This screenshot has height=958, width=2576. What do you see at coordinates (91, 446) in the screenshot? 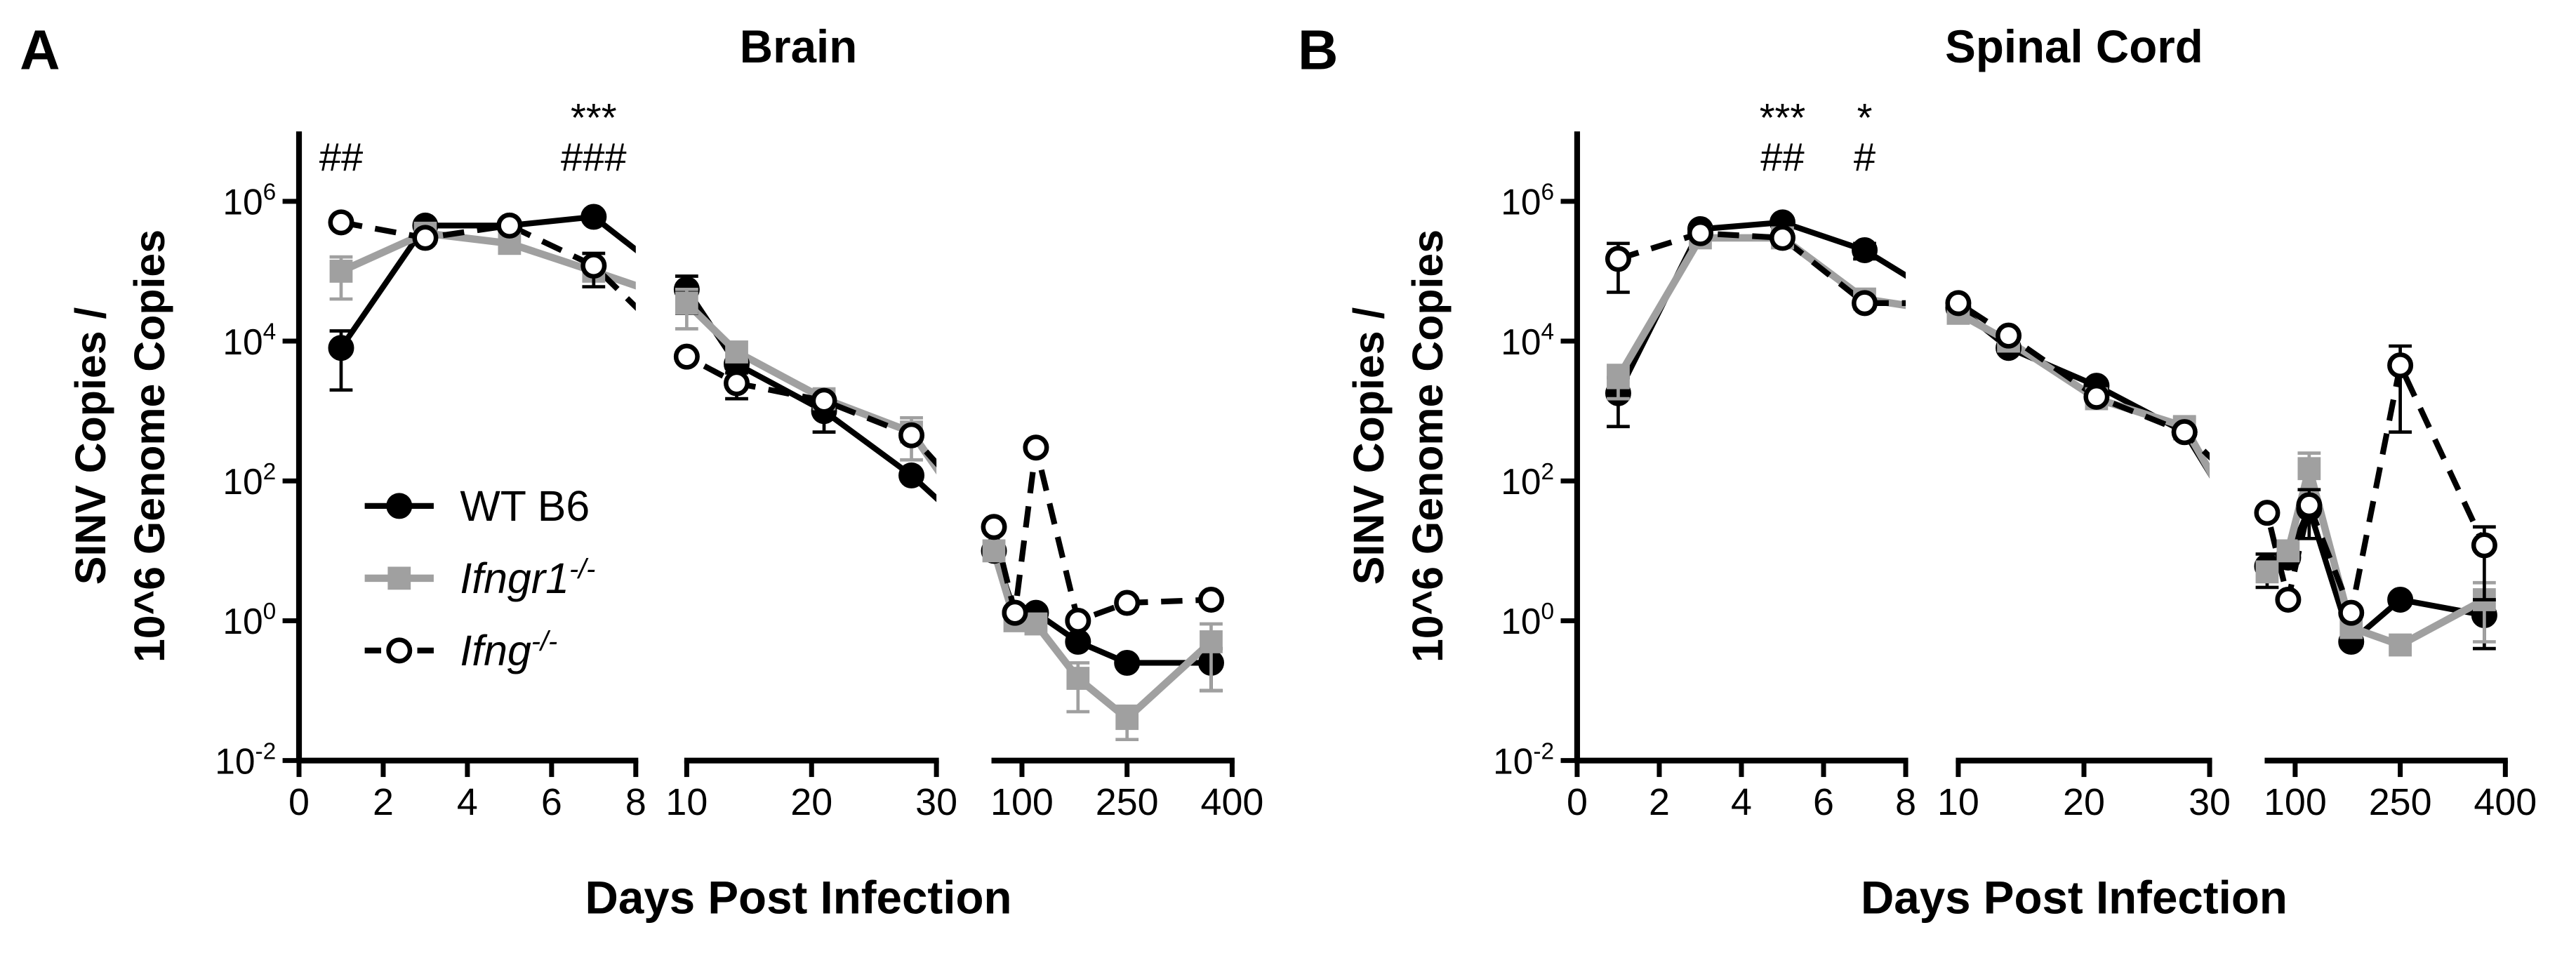
I see `y-axis-label: SINV Copies /` at bounding box center [91, 446].